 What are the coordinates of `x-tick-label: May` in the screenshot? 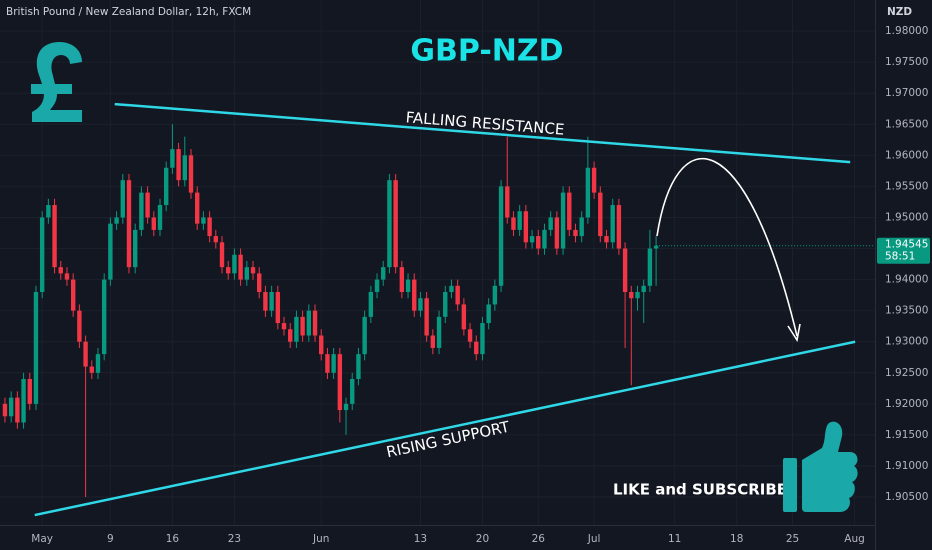 It's located at (42, 539).